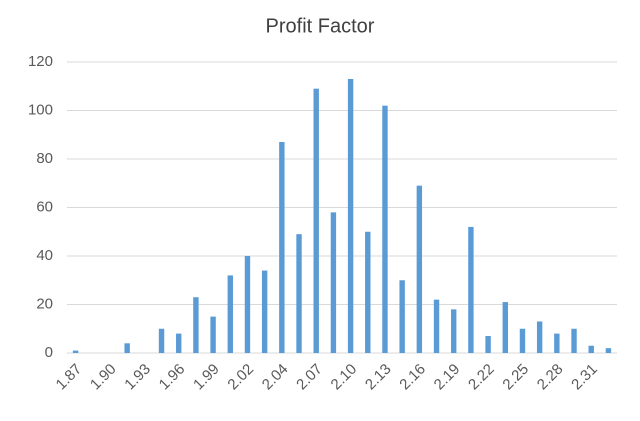 The image size is (640, 421). What do you see at coordinates (49, 352) in the screenshot?
I see `y-tick-label: 0` at bounding box center [49, 352].